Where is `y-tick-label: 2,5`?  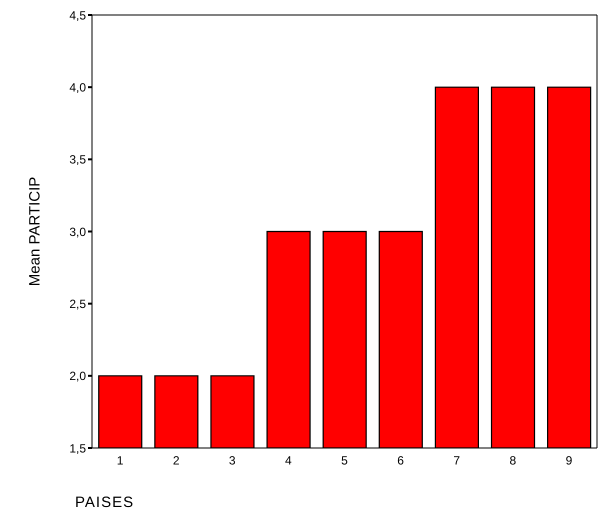
y-tick-label: 2,5 is located at coordinates (77, 303).